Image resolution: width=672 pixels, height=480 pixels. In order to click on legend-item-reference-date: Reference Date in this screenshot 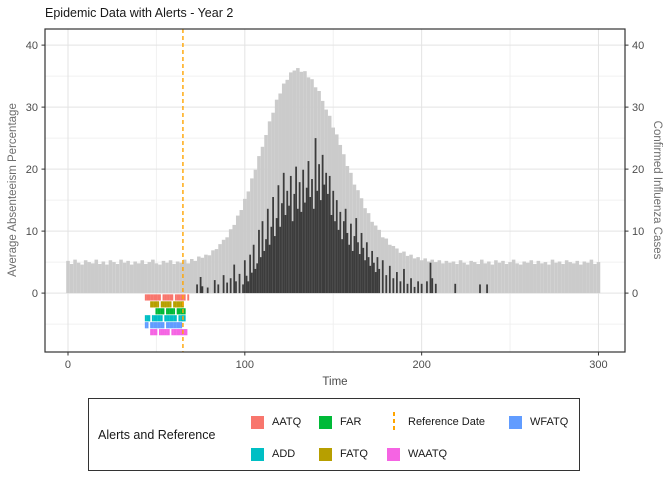, I will do `click(436, 422)`.